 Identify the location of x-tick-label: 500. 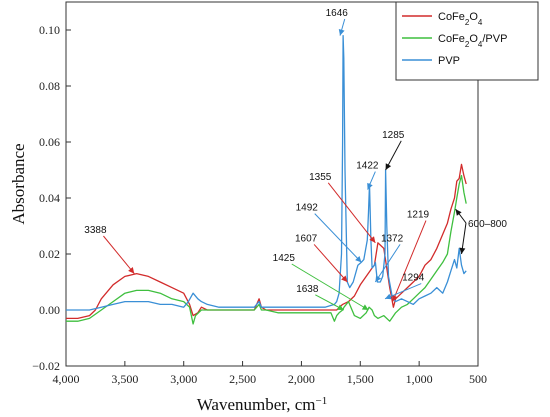
(478, 379).